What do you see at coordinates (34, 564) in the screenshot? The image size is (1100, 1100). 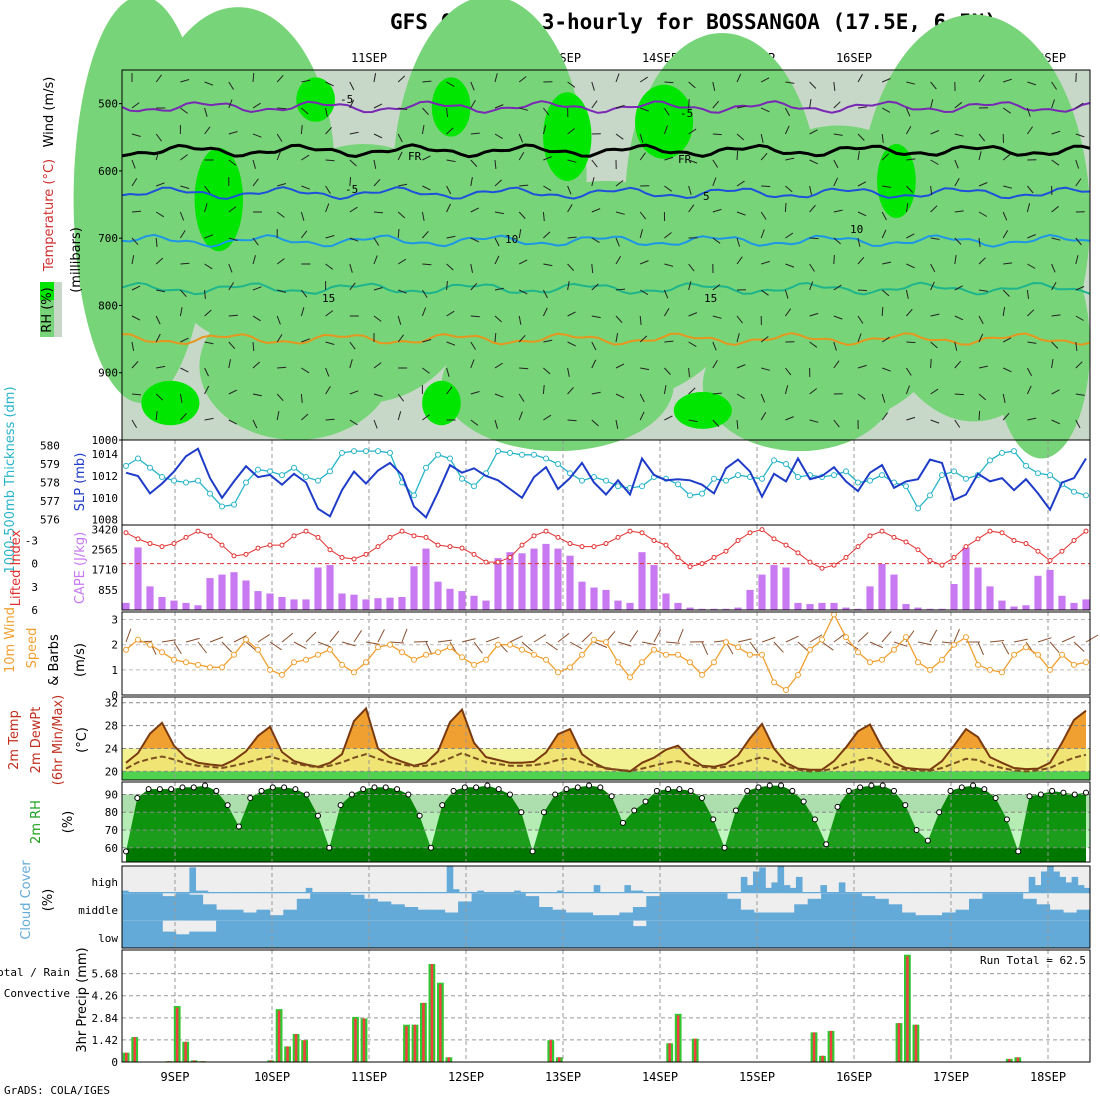 I see `li-tick: 0` at bounding box center [34, 564].